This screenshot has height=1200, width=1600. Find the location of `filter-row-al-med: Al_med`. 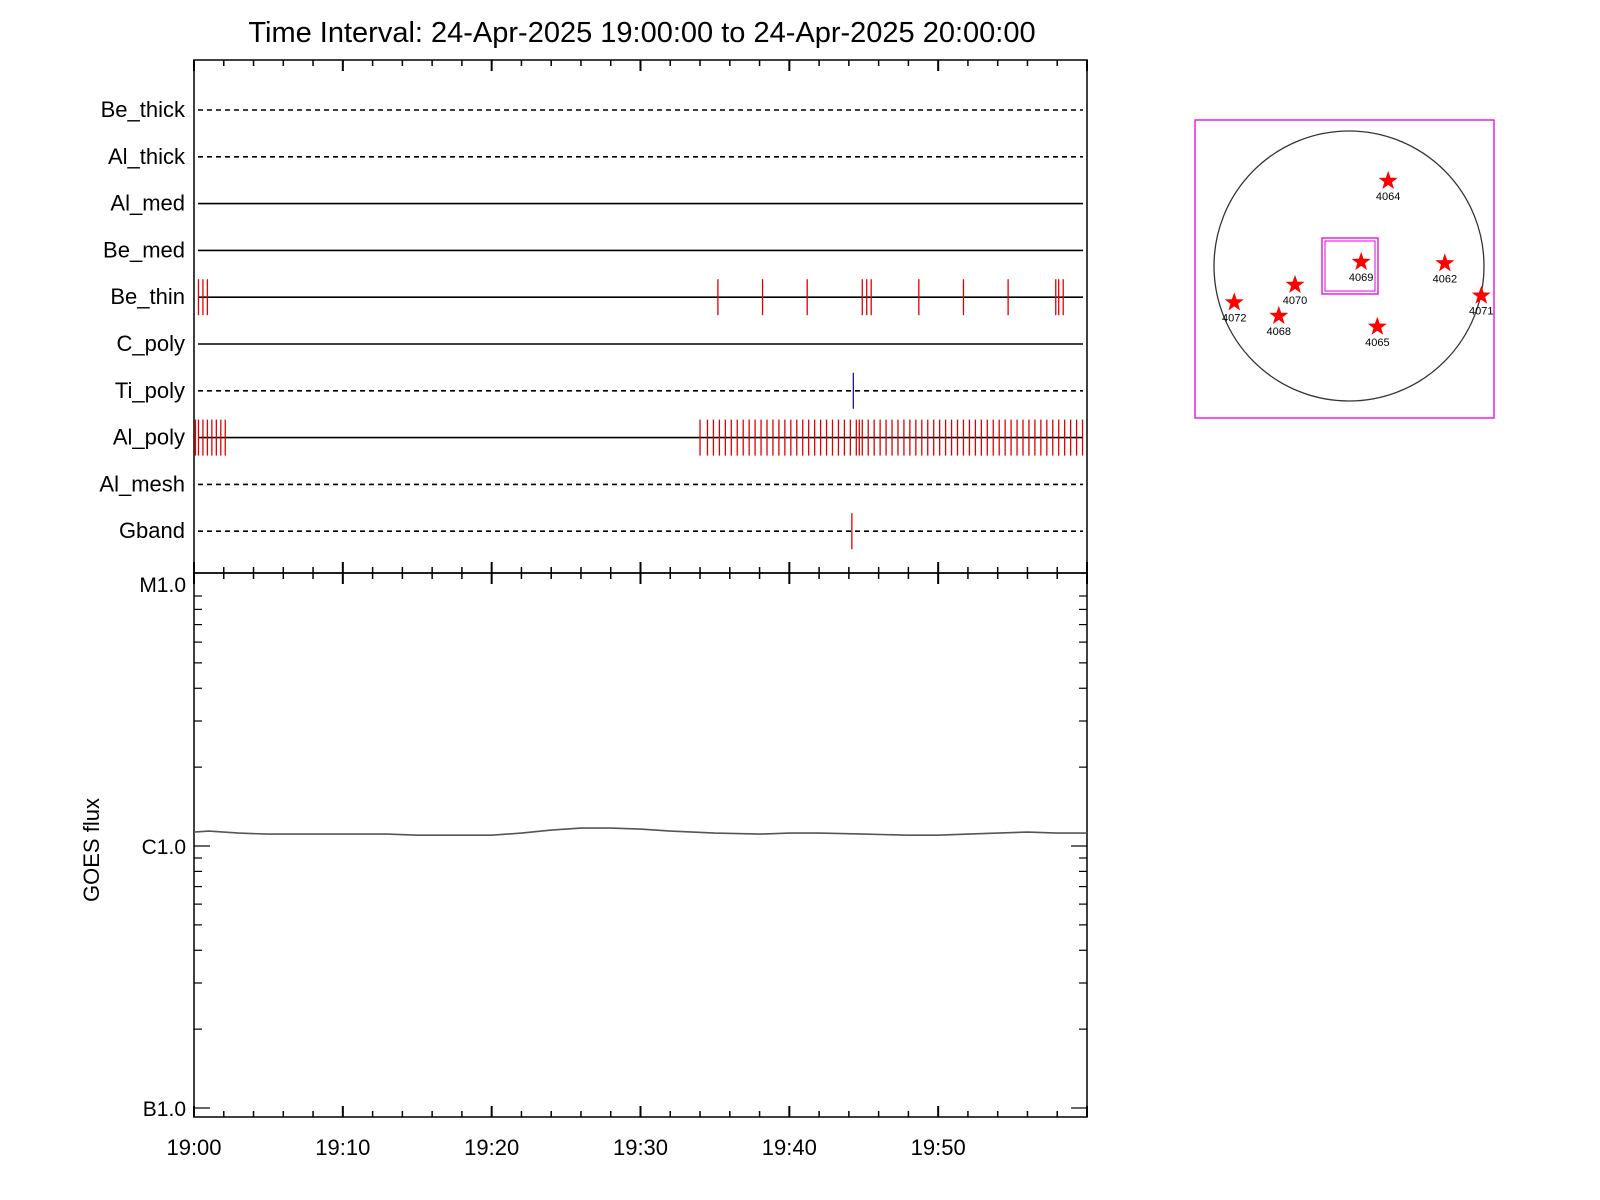

filter-row-al-med: Al_med is located at coordinates (596, 203).